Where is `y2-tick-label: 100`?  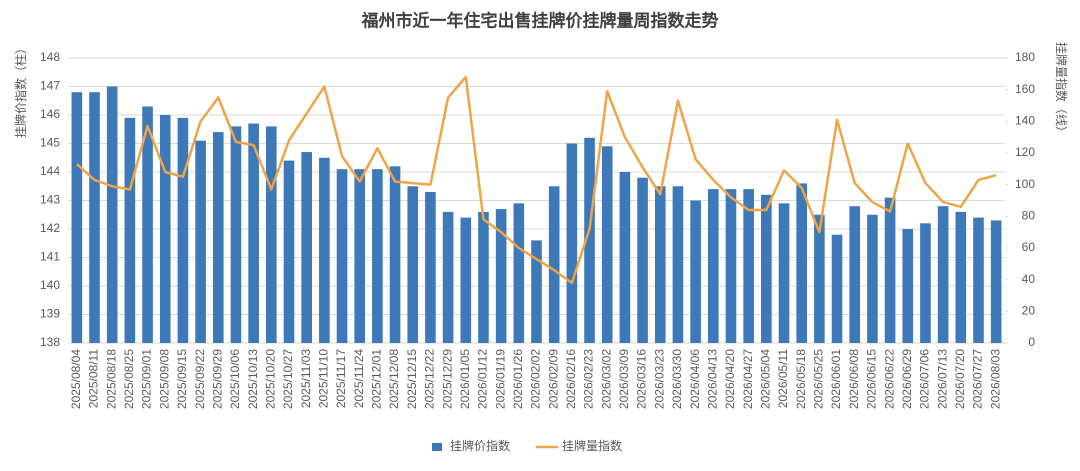 y2-tick-label: 100 is located at coordinates (1025, 184).